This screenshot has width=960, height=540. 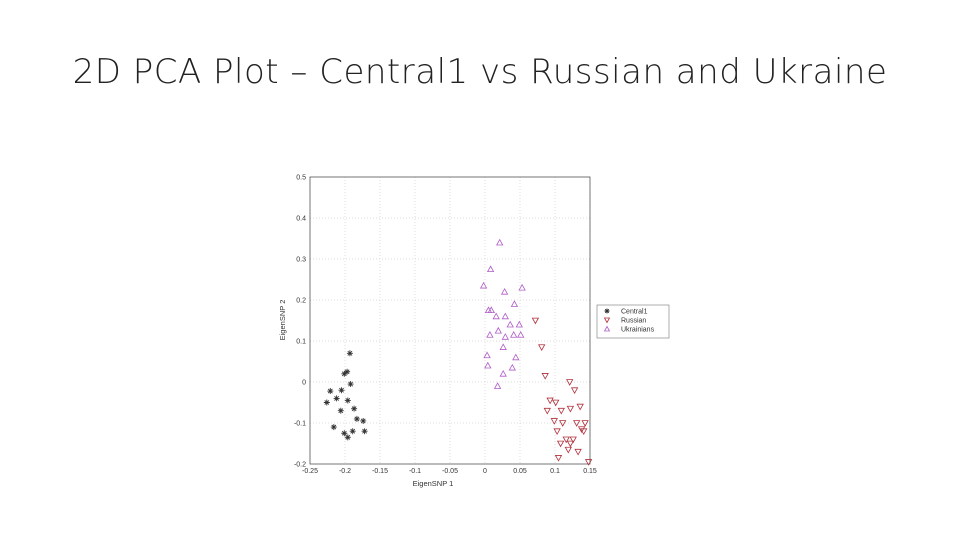 What do you see at coordinates (555, 471) in the screenshot?
I see `x-tick-label: 0.1` at bounding box center [555, 471].